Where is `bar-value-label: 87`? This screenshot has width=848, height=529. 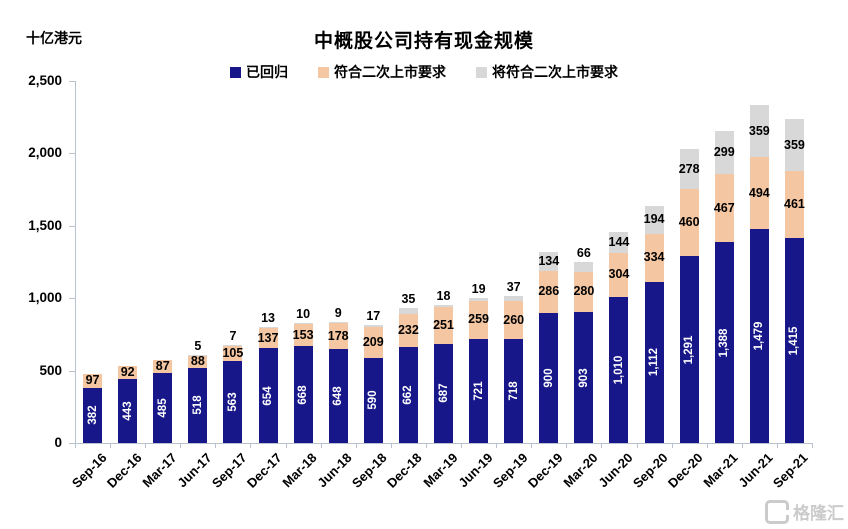 bar-value-label: 87 is located at coordinates (162, 365).